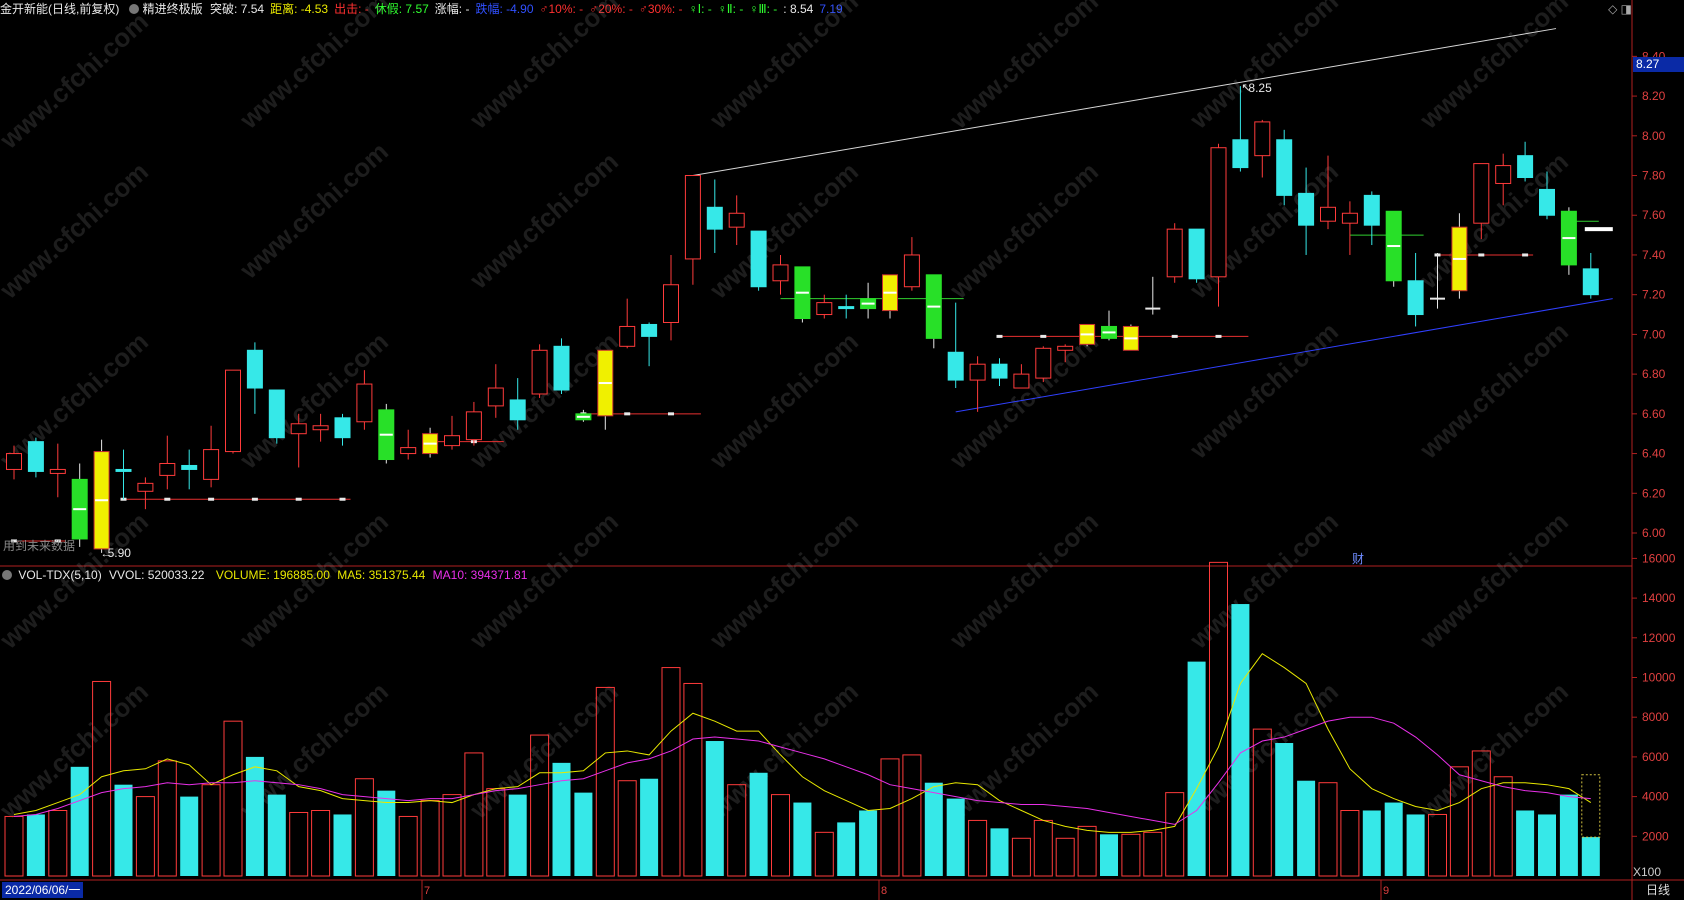 The height and width of the screenshot is (900, 1684). What do you see at coordinates (133, 9) in the screenshot?
I see `indicator-toggle-icon` at bounding box center [133, 9].